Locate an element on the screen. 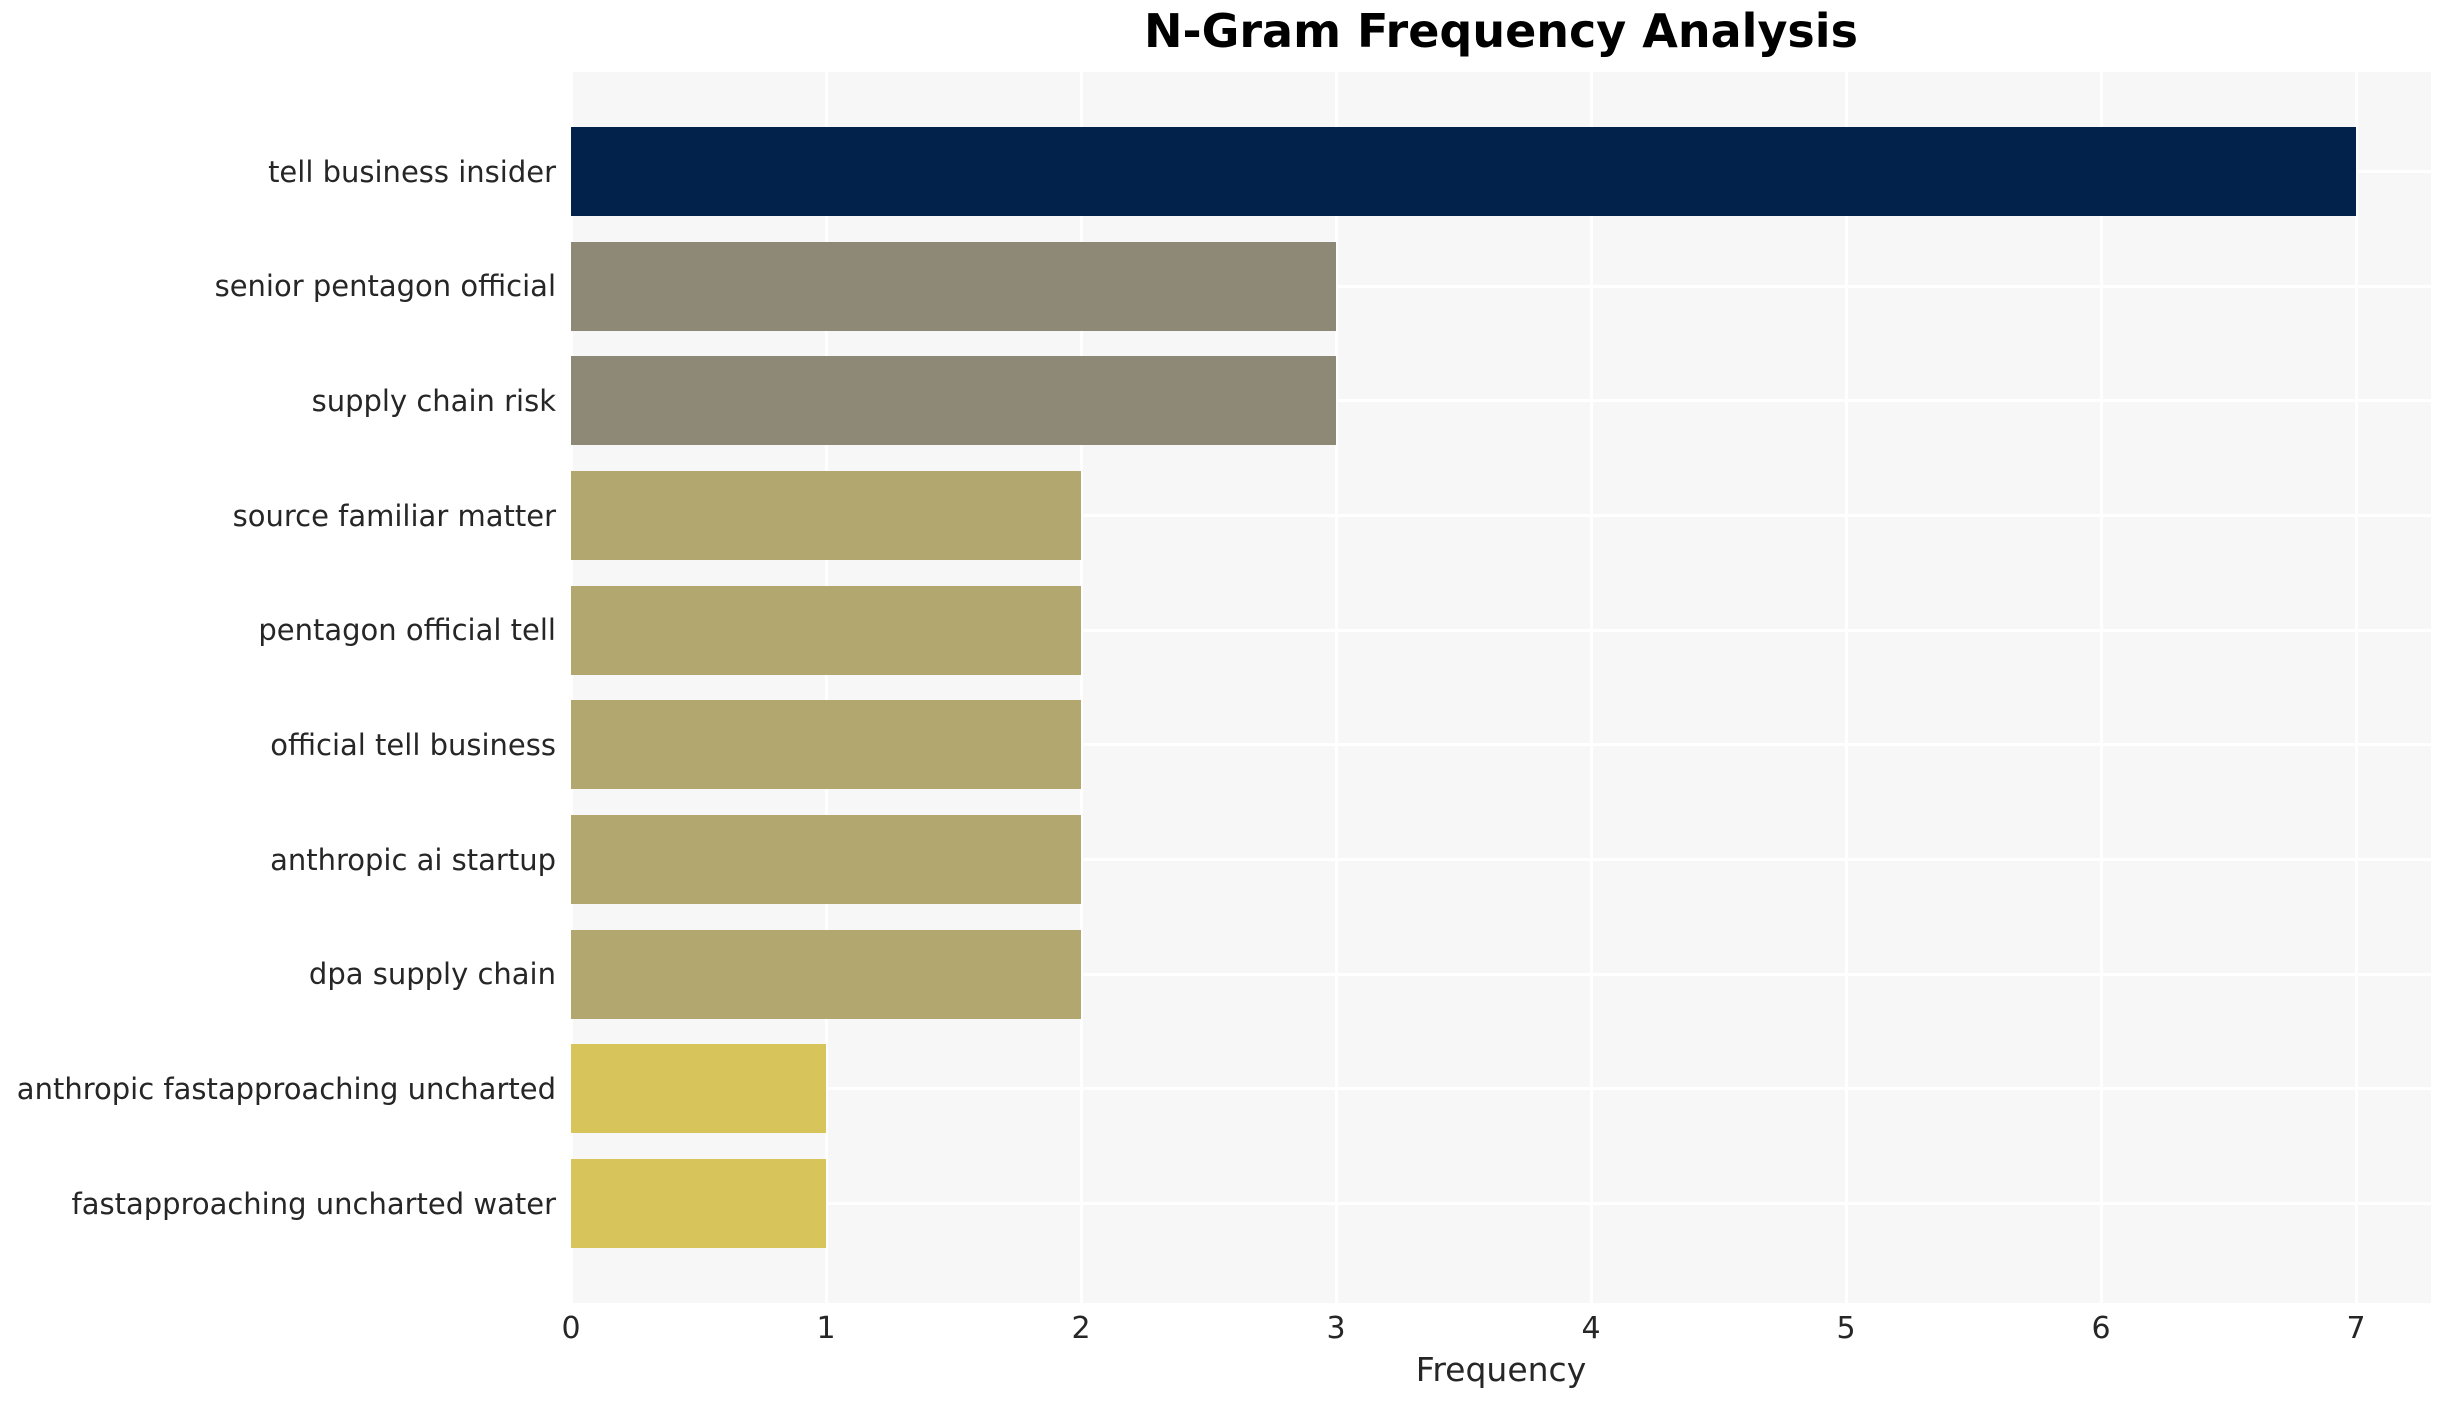 The image size is (2451, 1402). category-label: anthropic ai startup is located at coordinates (413, 859).